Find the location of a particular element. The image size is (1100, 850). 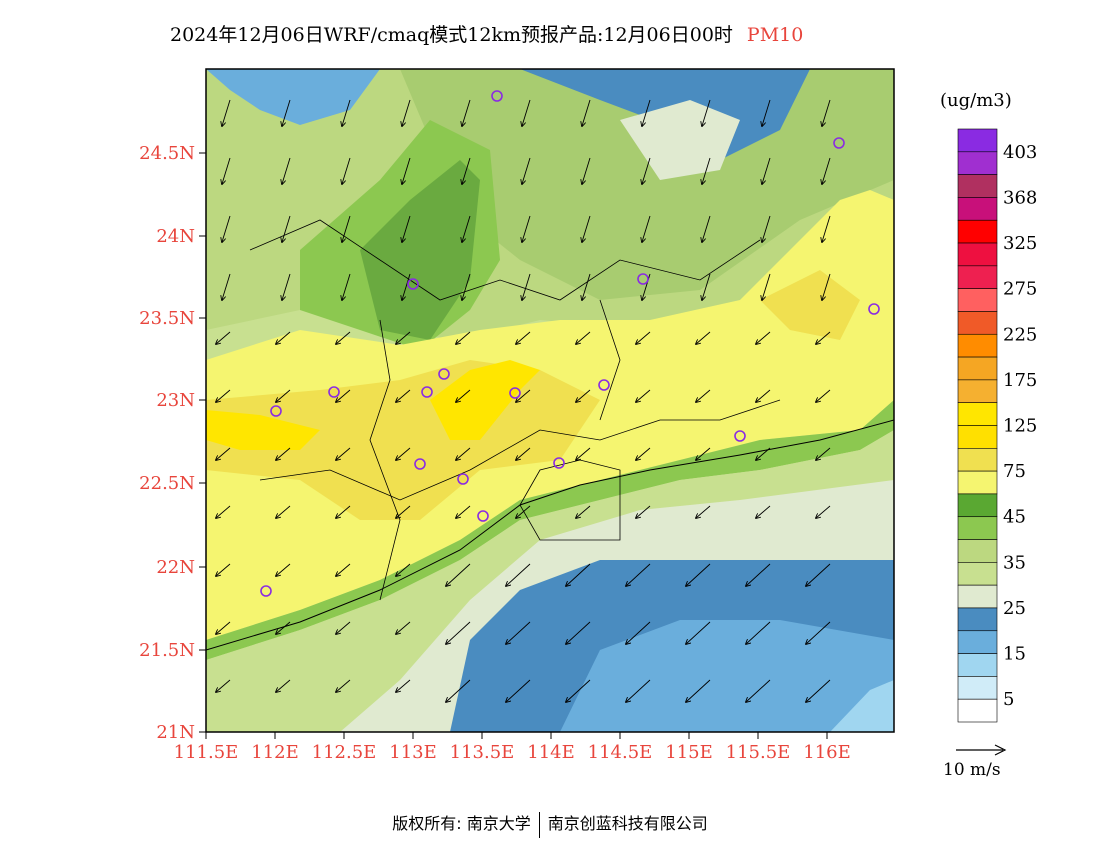

lon-tick-label: 115E is located at coordinates (689, 752).